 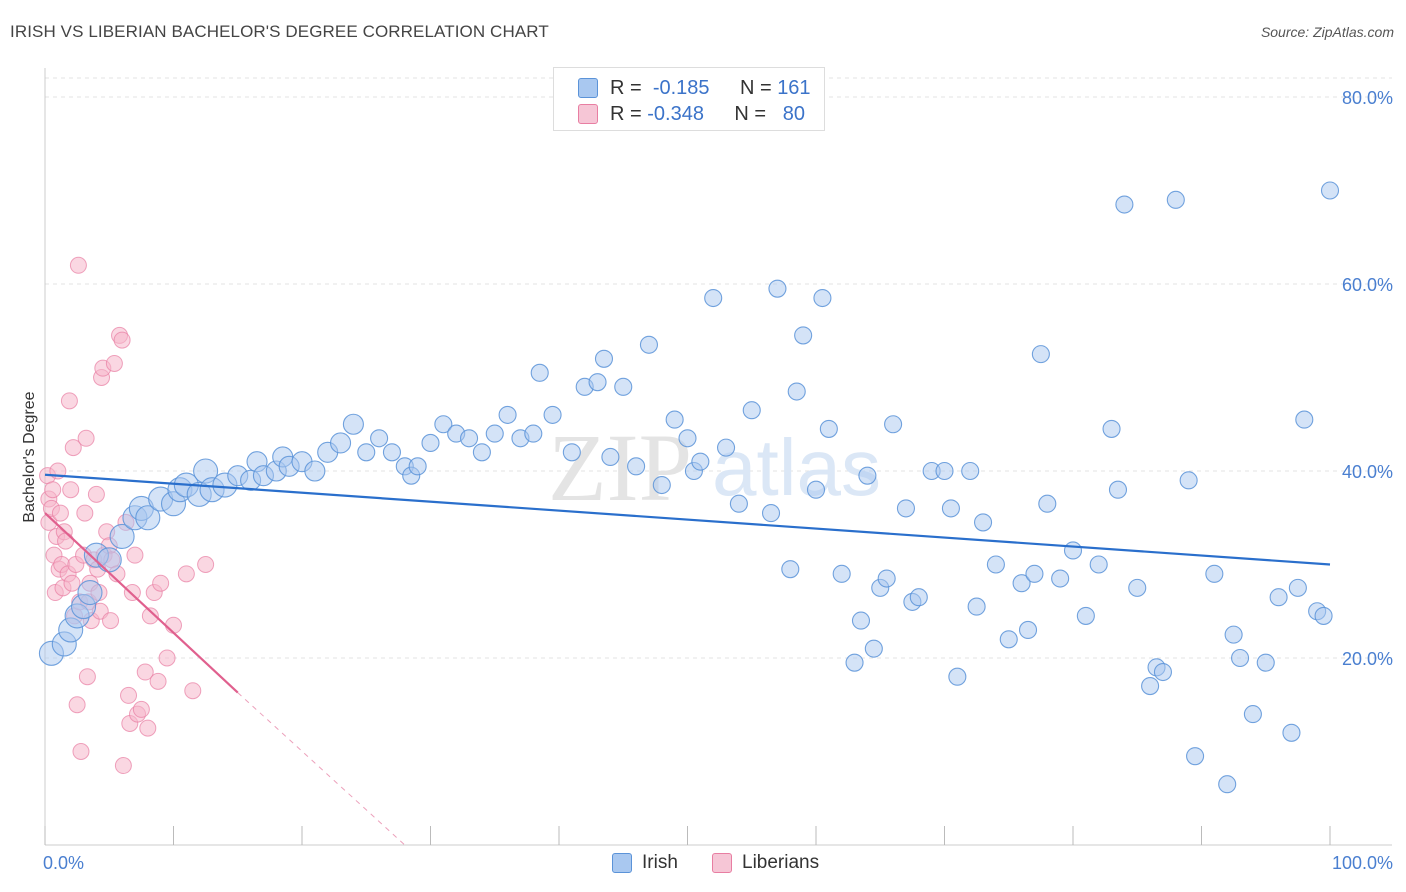 What do you see at coordinates (63, 863) in the screenshot?
I see `x-tick-label-0: 0.0%` at bounding box center [63, 863].